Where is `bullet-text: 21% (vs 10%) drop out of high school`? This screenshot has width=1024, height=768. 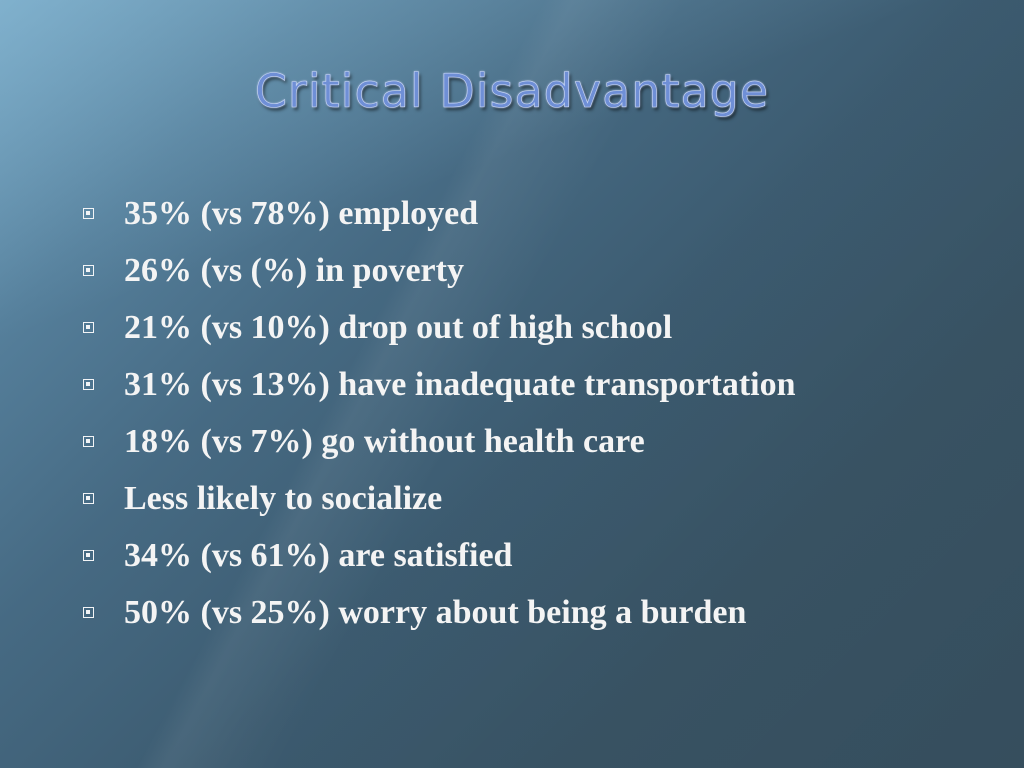
bullet-text: 21% (vs 10%) drop out of high school is located at coordinates (398, 327).